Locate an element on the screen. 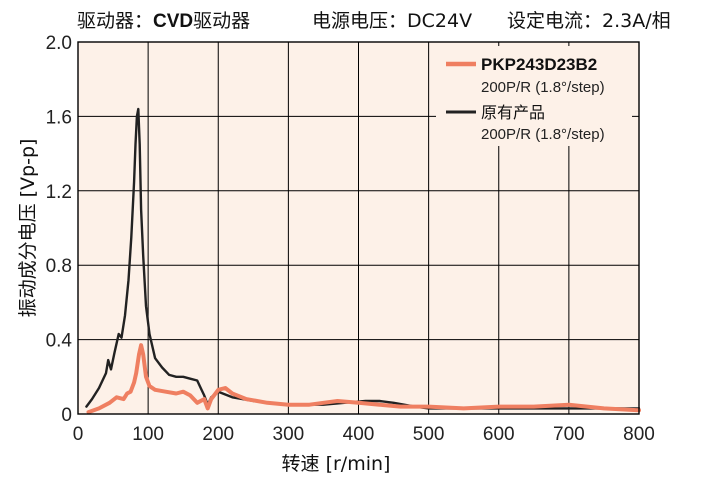 The height and width of the screenshot is (480, 701). y-tick-label-3: 1.2 is located at coordinates (59, 192).